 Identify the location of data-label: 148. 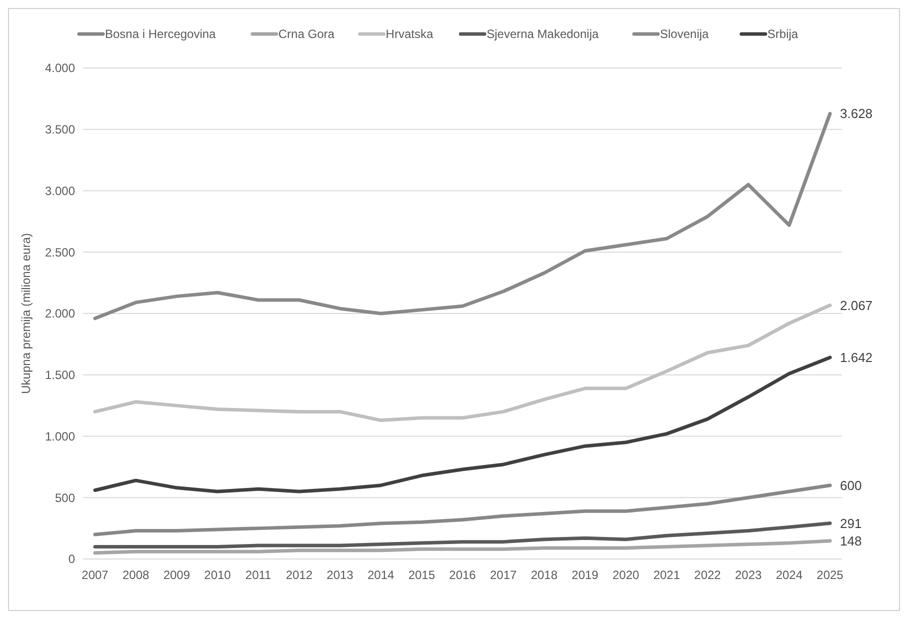
(851, 540).